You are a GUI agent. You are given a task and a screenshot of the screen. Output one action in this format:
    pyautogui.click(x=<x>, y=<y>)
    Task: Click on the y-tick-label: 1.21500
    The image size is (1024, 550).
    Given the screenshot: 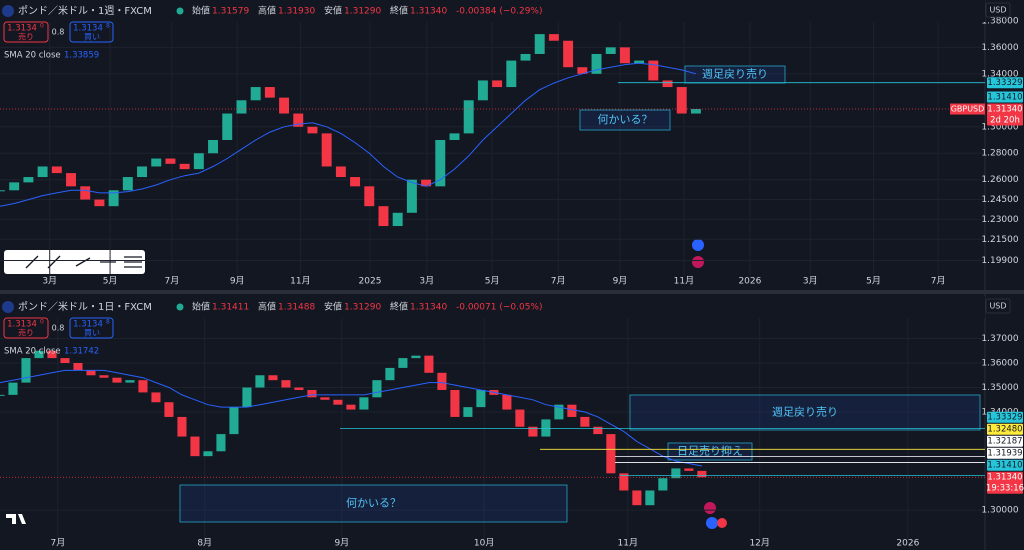 What is the action you would take?
    pyautogui.click(x=999, y=240)
    